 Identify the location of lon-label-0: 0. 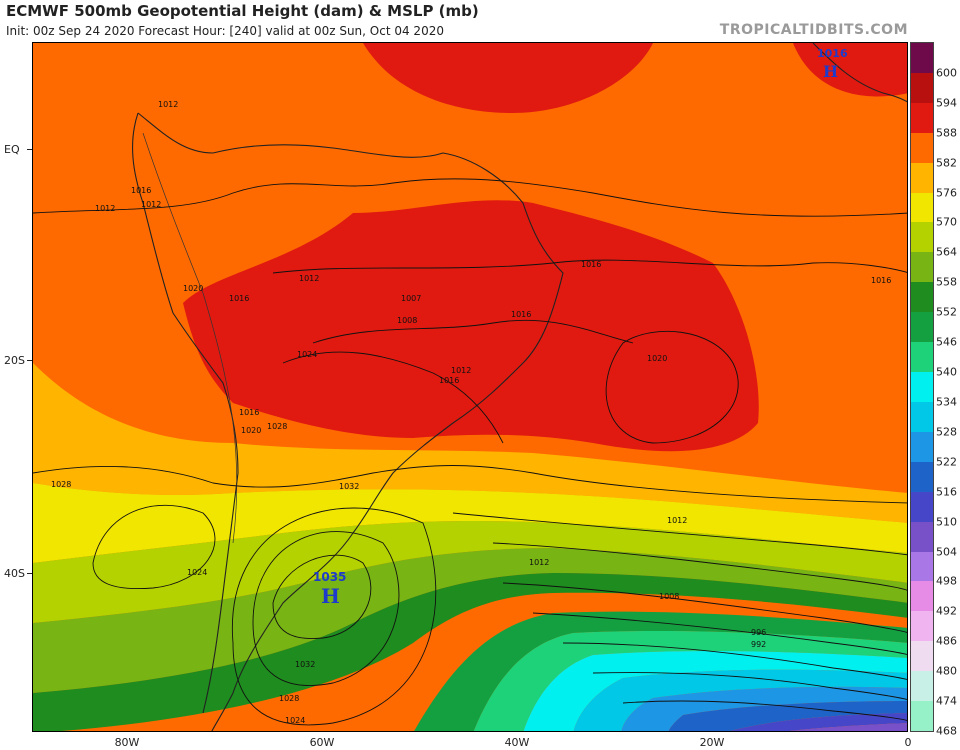
(908, 742).